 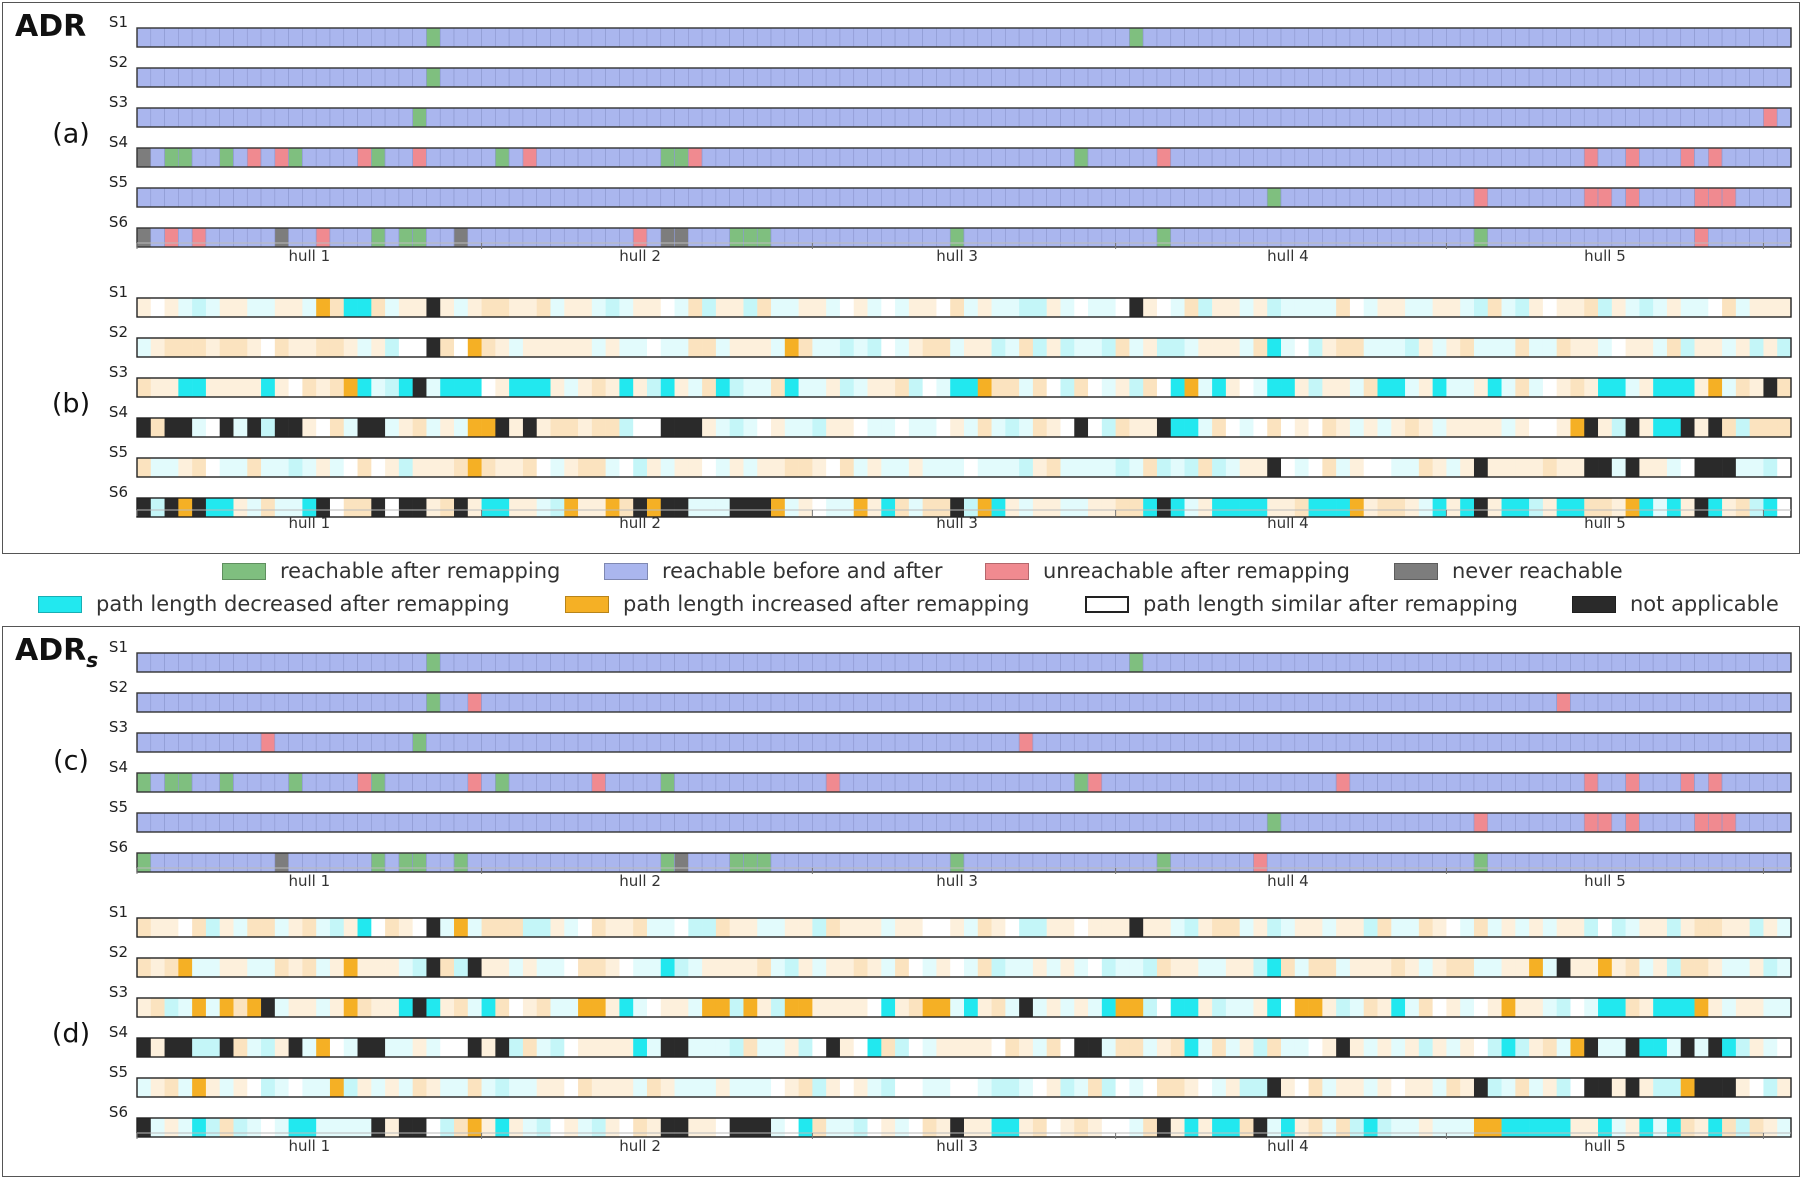 What do you see at coordinates (420, 571) in the screenshot?
I see `legend-label-reach_after: reachable after remapping` at bounding box center [420, 571].